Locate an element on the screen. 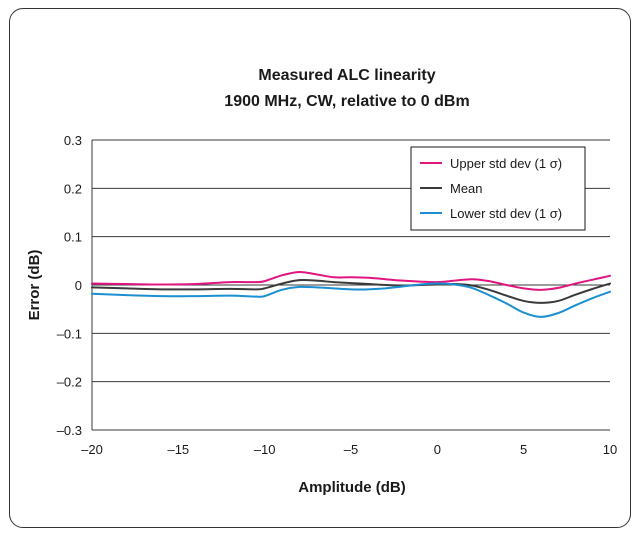  series-lines is located at coordinates (351, 294).